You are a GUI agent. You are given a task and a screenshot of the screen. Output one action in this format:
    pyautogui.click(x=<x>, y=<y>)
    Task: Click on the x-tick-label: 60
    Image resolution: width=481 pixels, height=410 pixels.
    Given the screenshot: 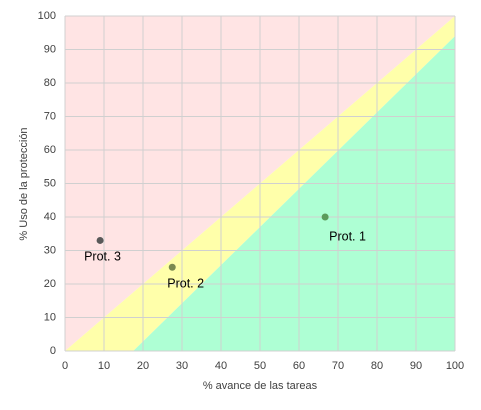 What is the action you would take?
    pyautogui.click(x=299, y=366)
    